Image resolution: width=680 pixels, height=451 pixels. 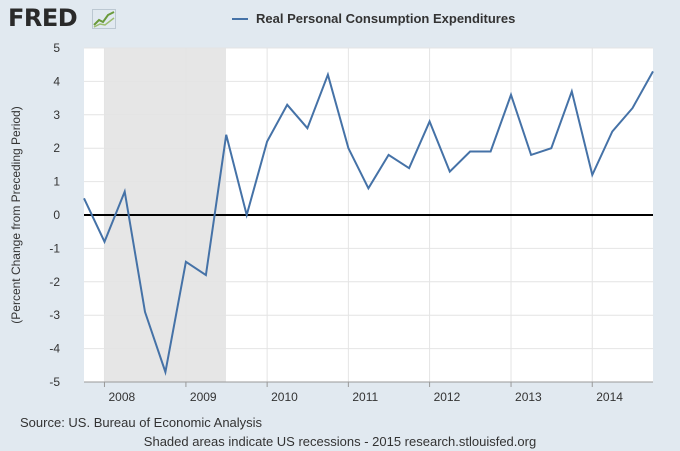 I want to click on y-tick-label: 2, so click(x=56, y=148).